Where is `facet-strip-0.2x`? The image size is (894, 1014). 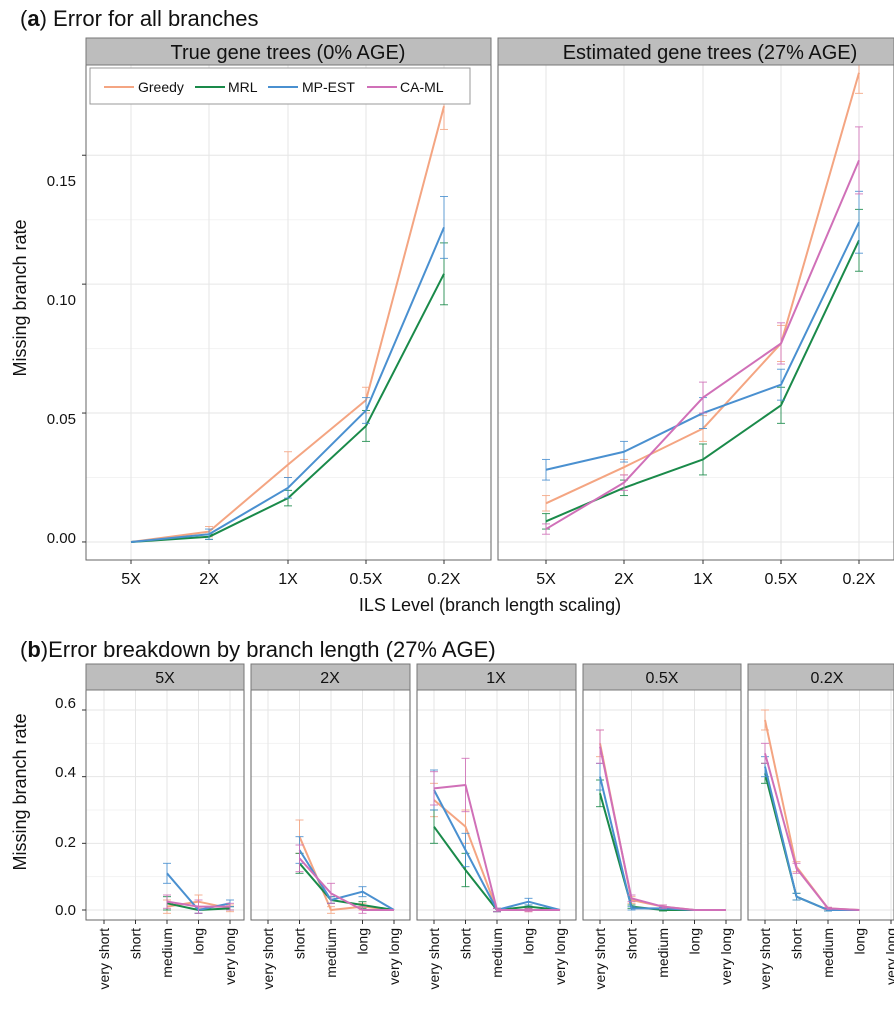 facet-strip-0.2x is located at coordinates (820, 677).